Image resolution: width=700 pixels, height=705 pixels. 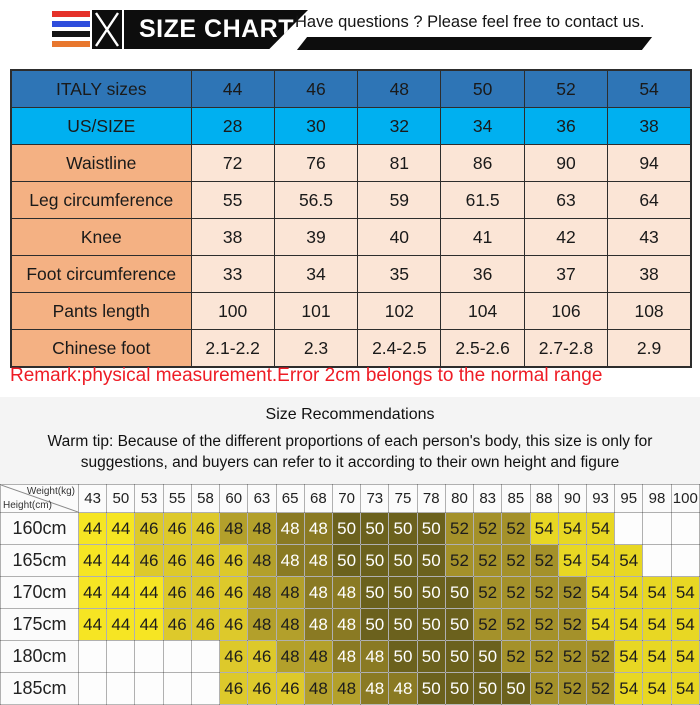 I want to click on weight-header-cell: 53, so click(x=149, y=498).